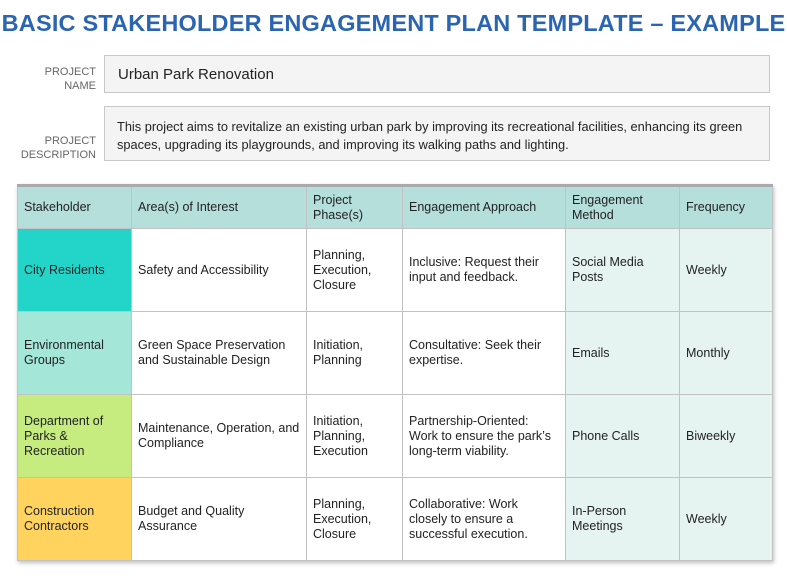  I want to click on project-name-label: PROJECT NAME, so click(70, 79).